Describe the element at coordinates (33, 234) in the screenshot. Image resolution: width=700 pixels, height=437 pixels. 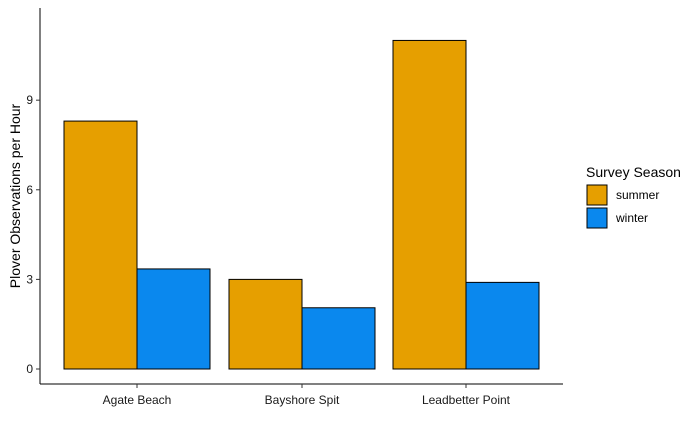
I see `y-ticks: 0 3 6 9` at that location.